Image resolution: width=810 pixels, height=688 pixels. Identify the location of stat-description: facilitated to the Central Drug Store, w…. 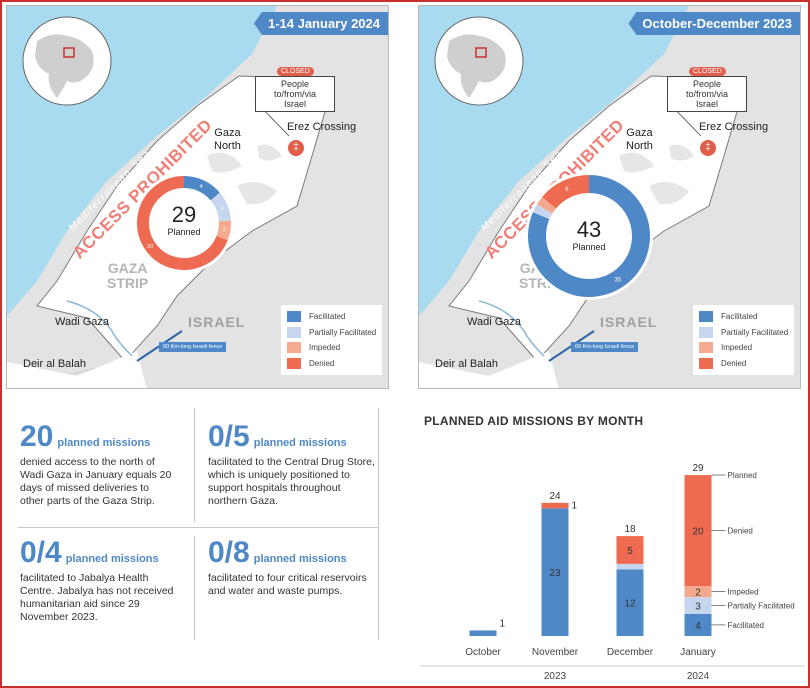
(293, 482).